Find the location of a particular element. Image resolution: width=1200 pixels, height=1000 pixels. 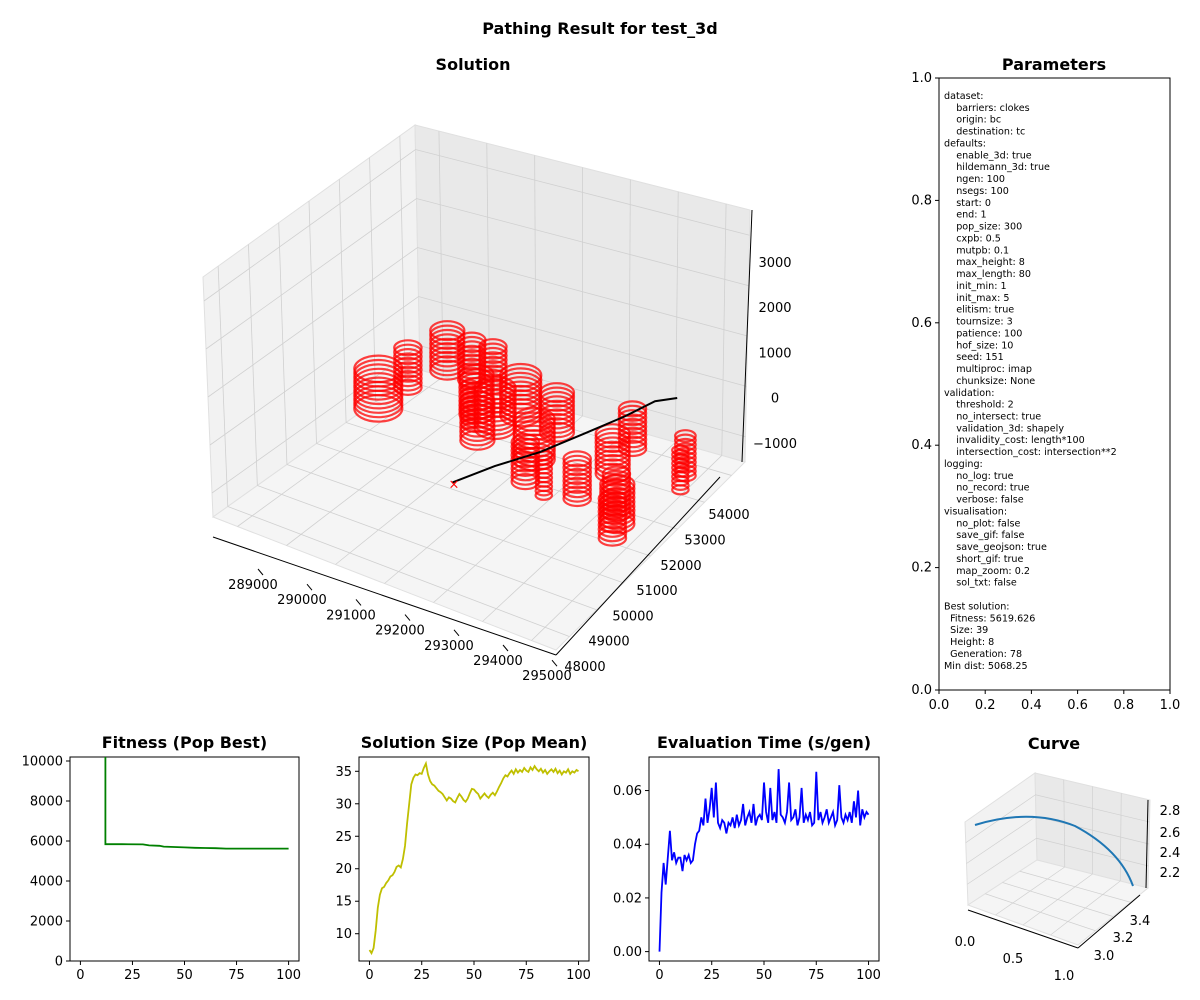

y-tick-label: 25 is located at coordinates (343, 837).